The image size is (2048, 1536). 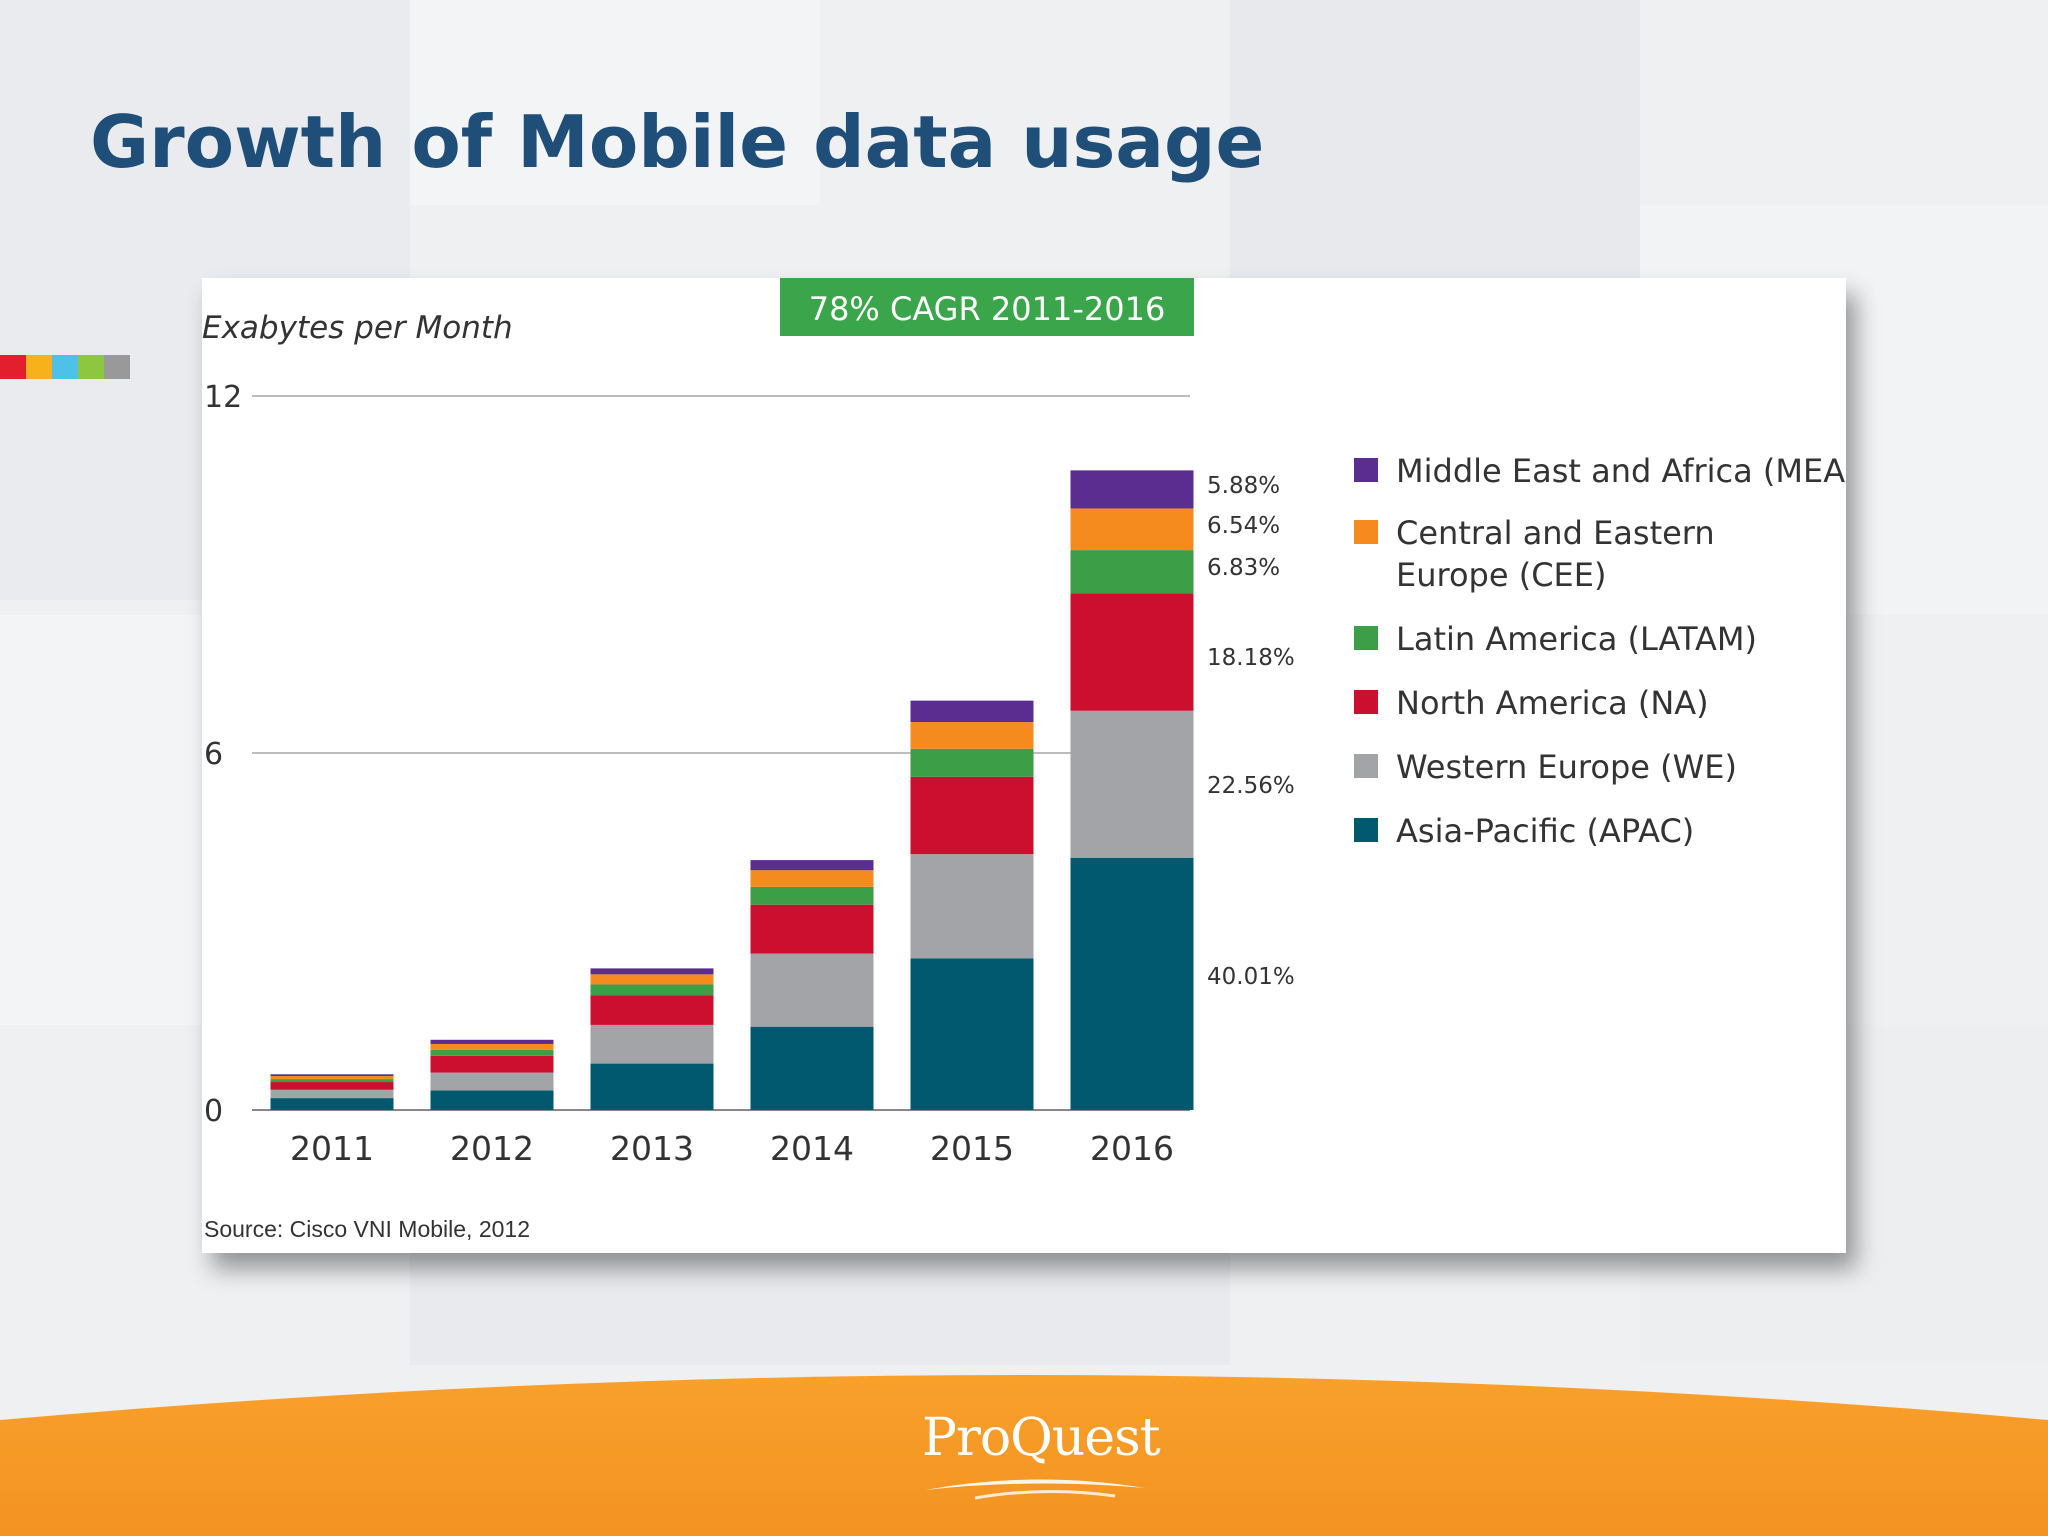 What do you see at coordinates (1243, 486) in the screenshot?
I see `share-label: 5.88%` at bounding box center [1243, 486].